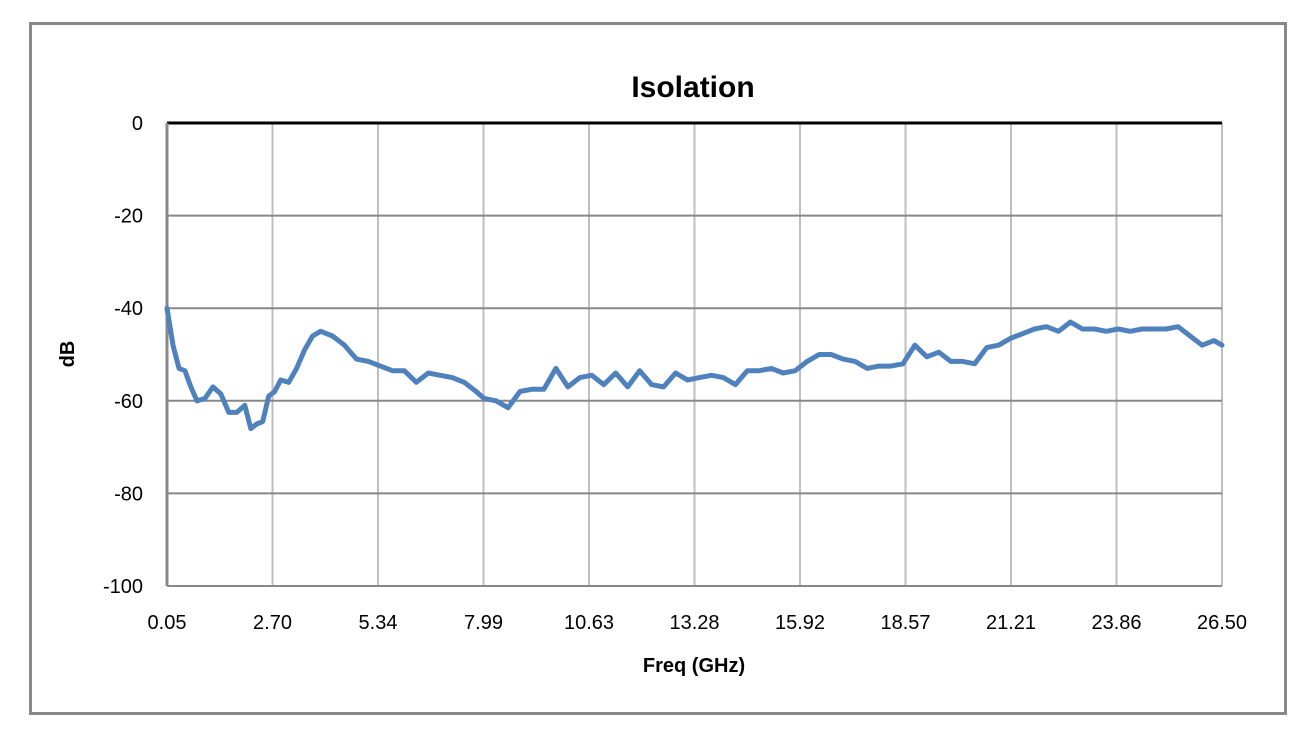 This screenshot has height=739, width=1314. What do you see at coordinates (128, 494) in the screenshot?
I see `y-tick-label: -80` at bounding box center [128, 494].